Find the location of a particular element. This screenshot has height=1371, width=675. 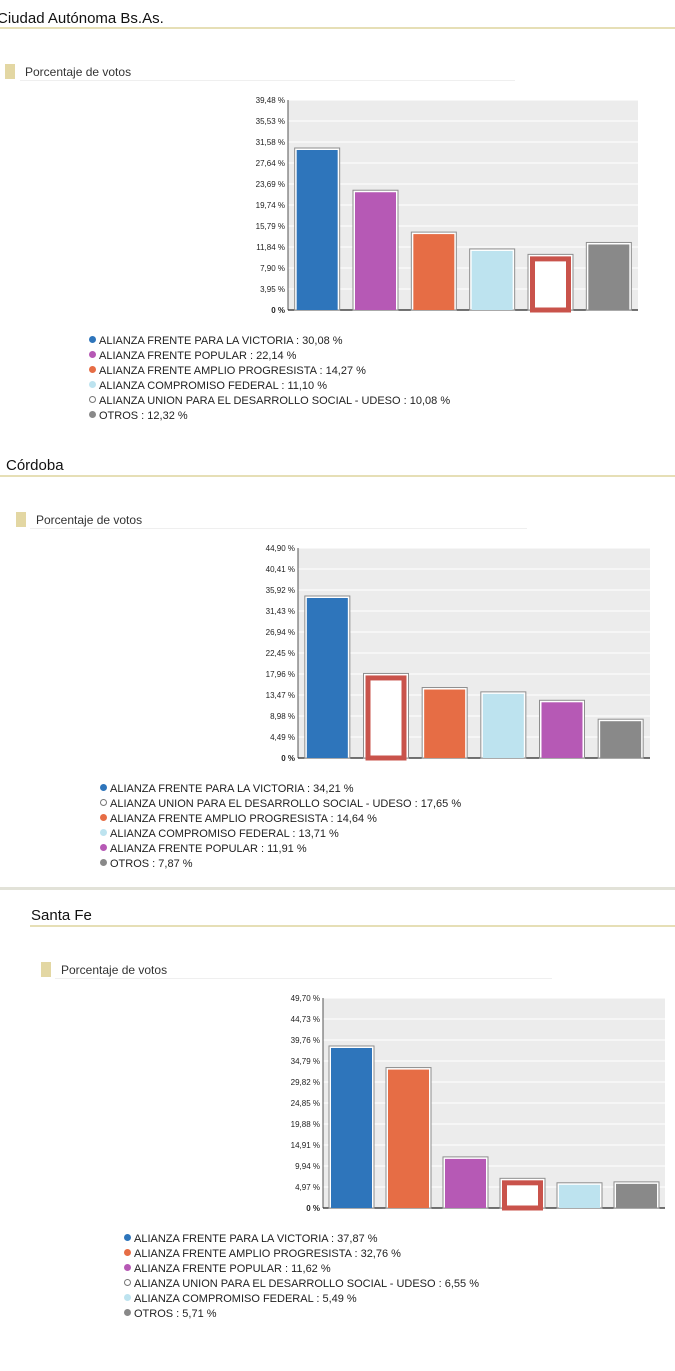

y-tick-label: 31,43 % is located at coordinates (280, 611).